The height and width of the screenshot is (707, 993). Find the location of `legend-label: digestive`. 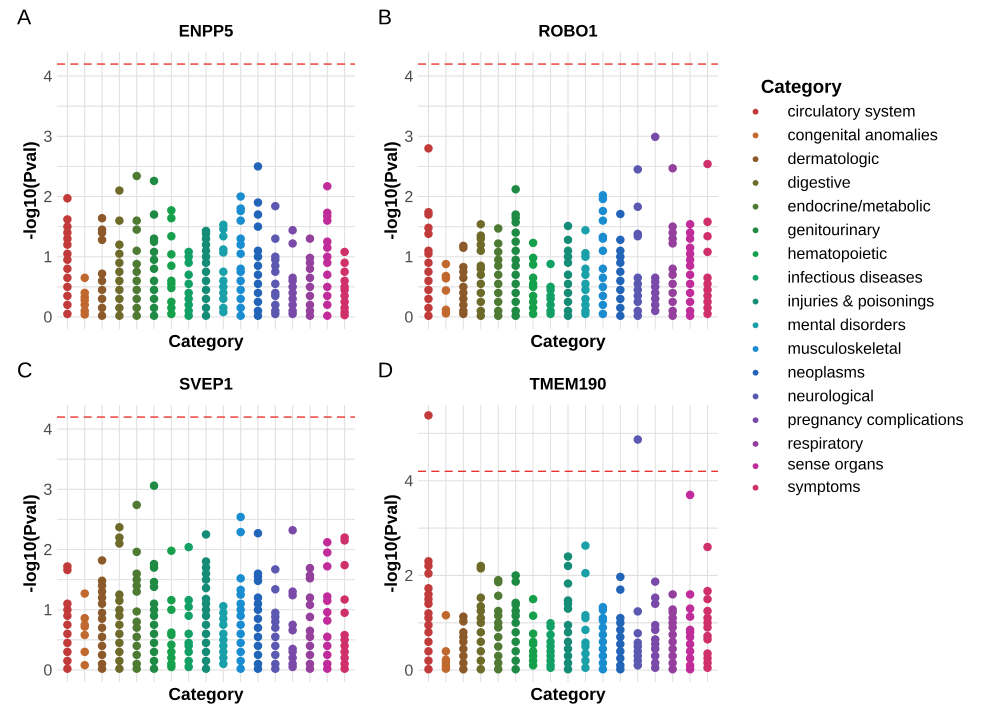

legend-label: digestive is located at coordinates (819, 184).